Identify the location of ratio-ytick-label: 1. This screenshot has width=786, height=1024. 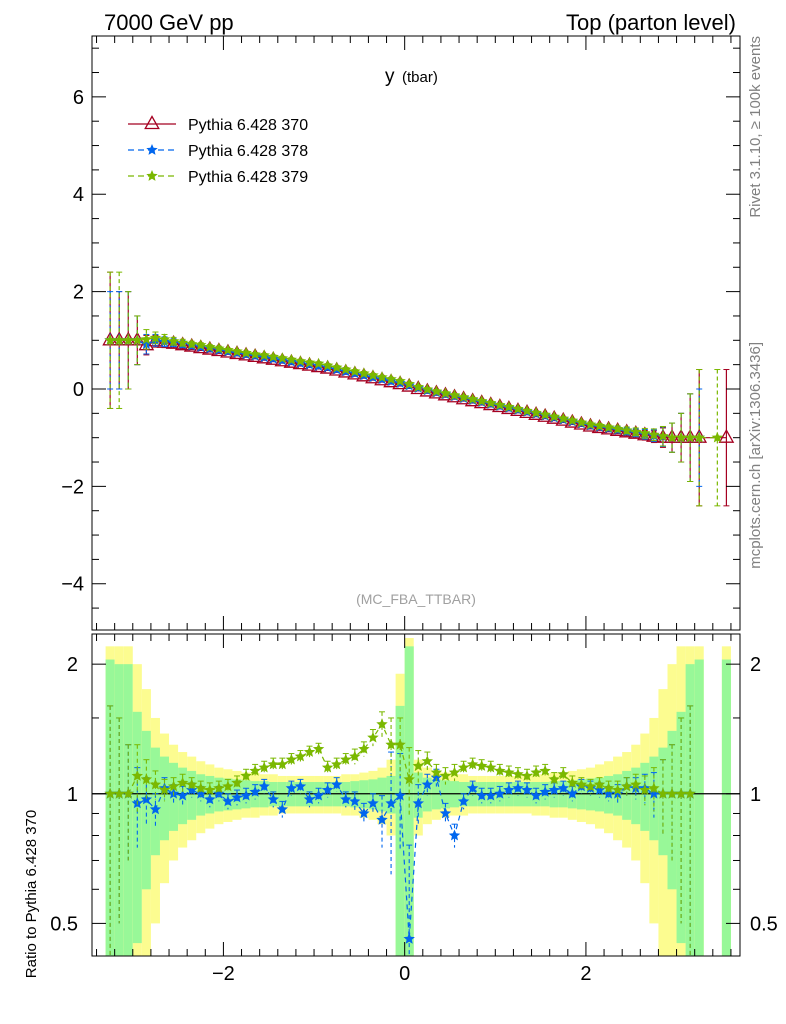
(72, 795).